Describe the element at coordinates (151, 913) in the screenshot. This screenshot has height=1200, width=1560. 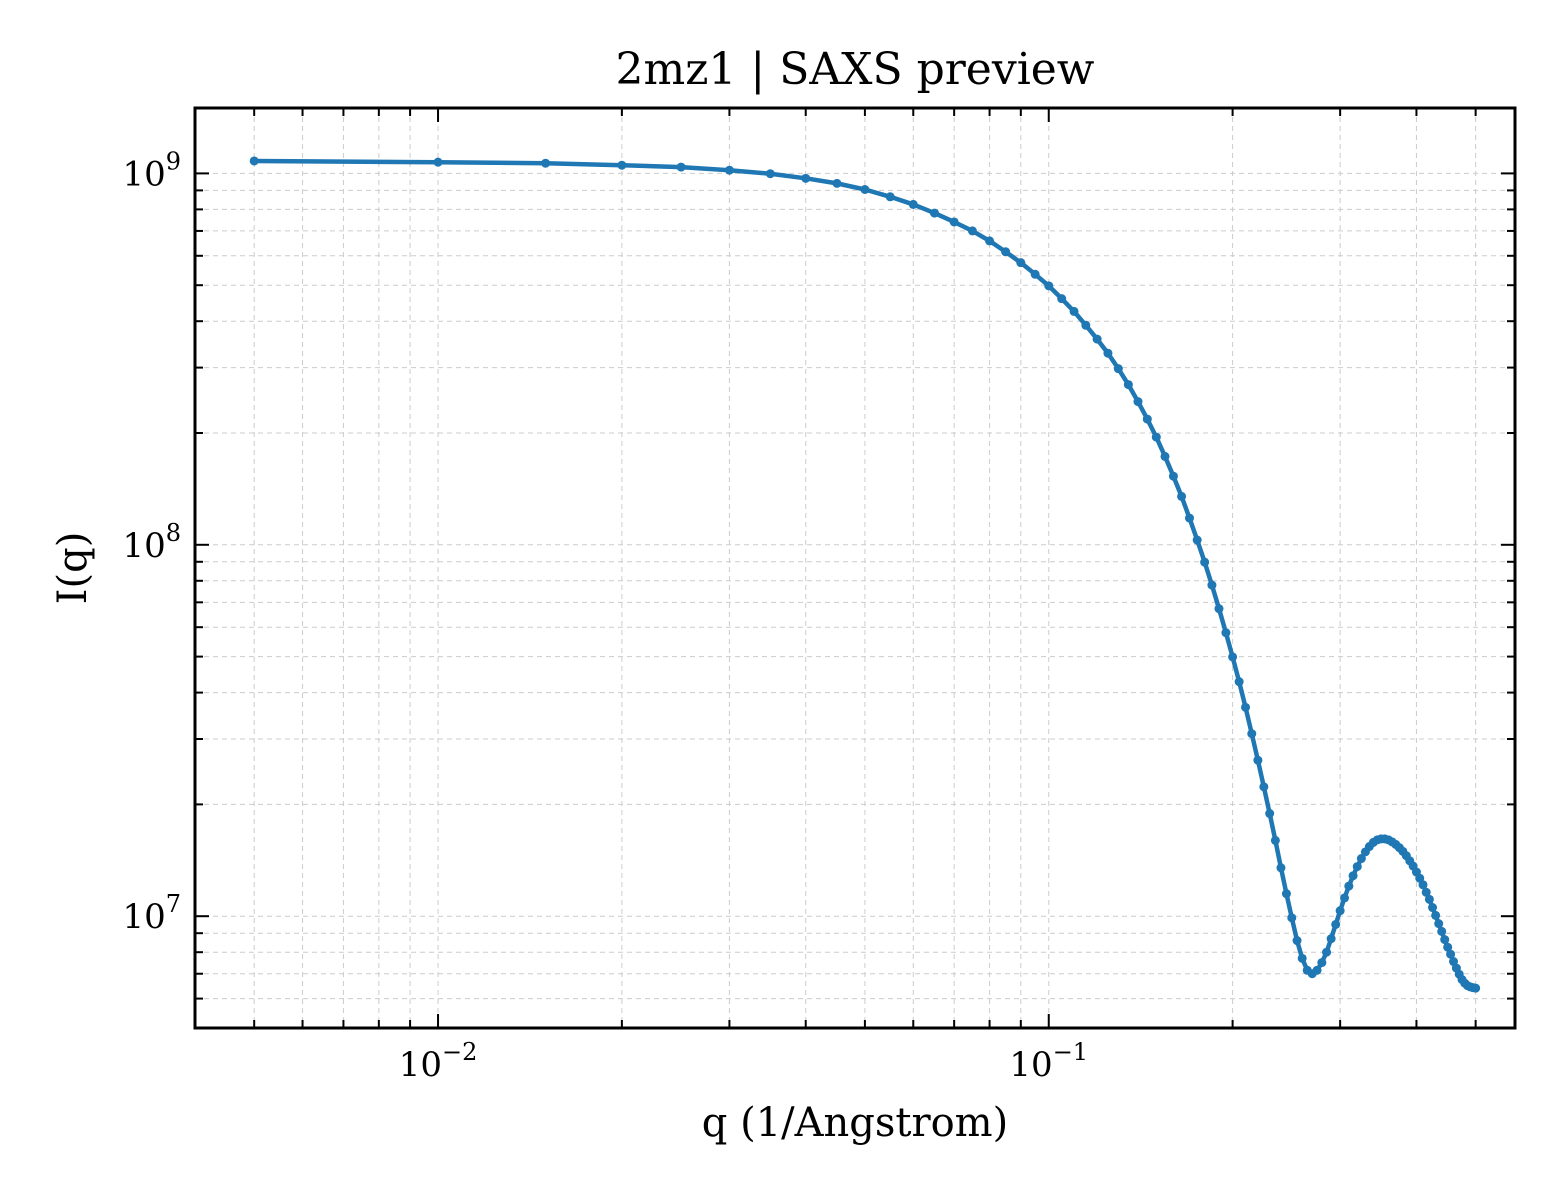
I see `y-tick-label: 10⁷` at that location.